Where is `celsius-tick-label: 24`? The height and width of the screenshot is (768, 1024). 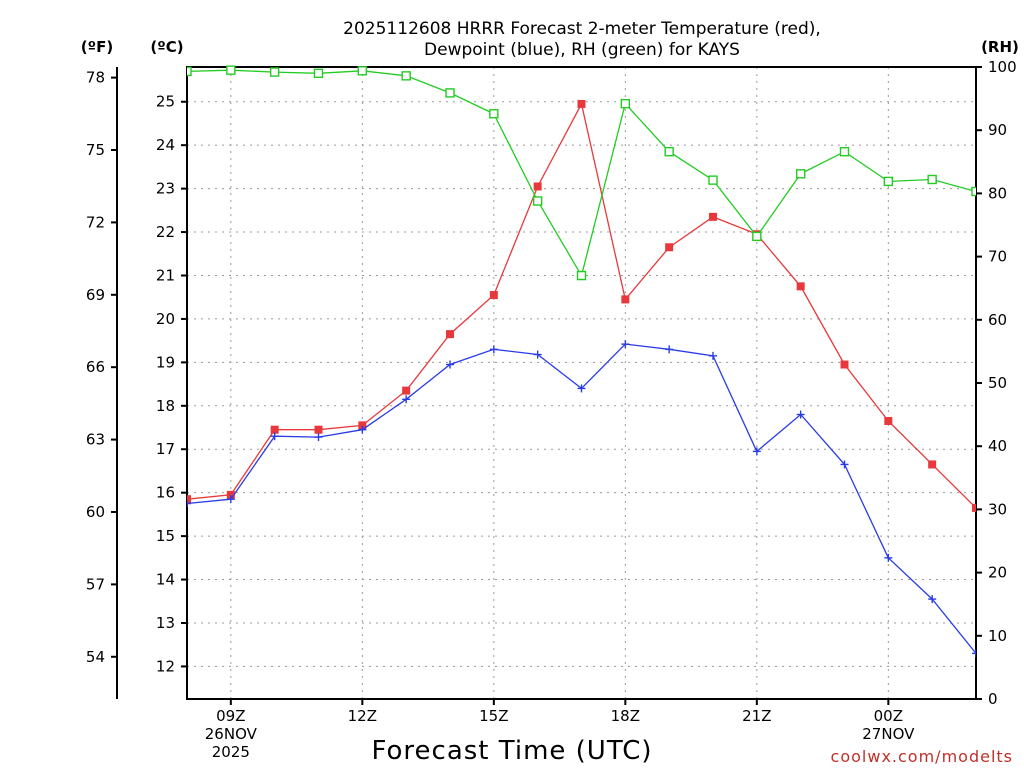 celsius-tick-label: 24 is located at coordinates (165, 145).